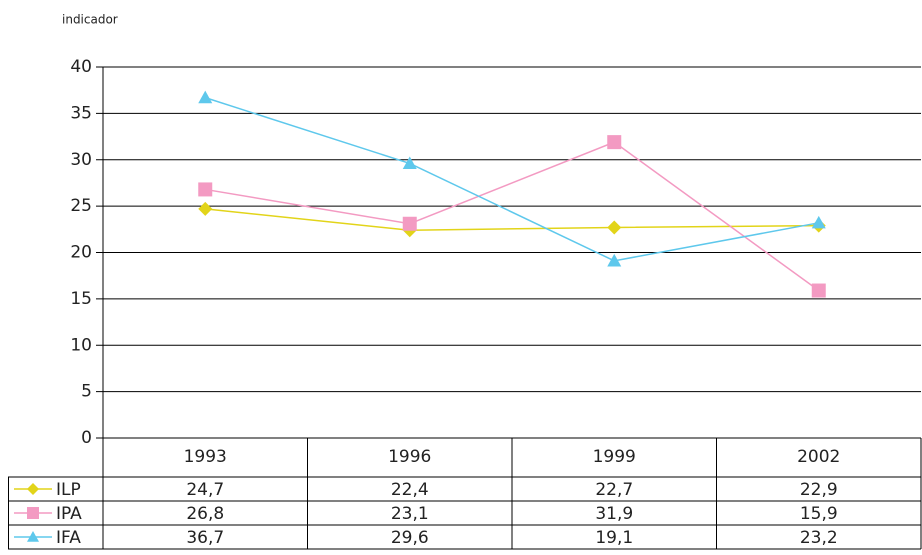  What do you see at coordinates (819, 538) in the screenshot?
I see `table-value: 23,2` at bounding box center [819, 538].